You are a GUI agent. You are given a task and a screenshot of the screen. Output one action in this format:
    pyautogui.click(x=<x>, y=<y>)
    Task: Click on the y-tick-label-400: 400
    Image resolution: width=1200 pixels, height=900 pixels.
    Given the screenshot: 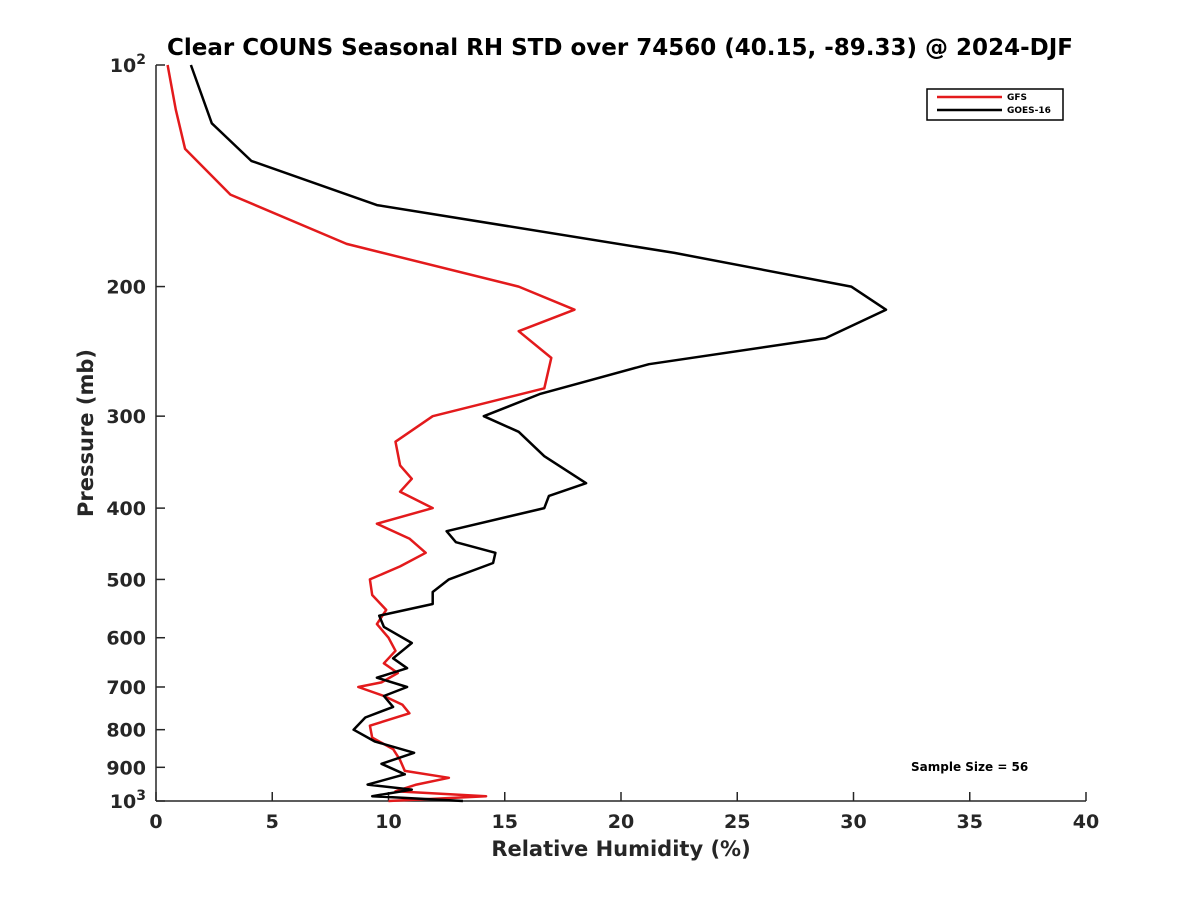 What is the action you would take?
    pyautogui.click(x=126, y=509)
    